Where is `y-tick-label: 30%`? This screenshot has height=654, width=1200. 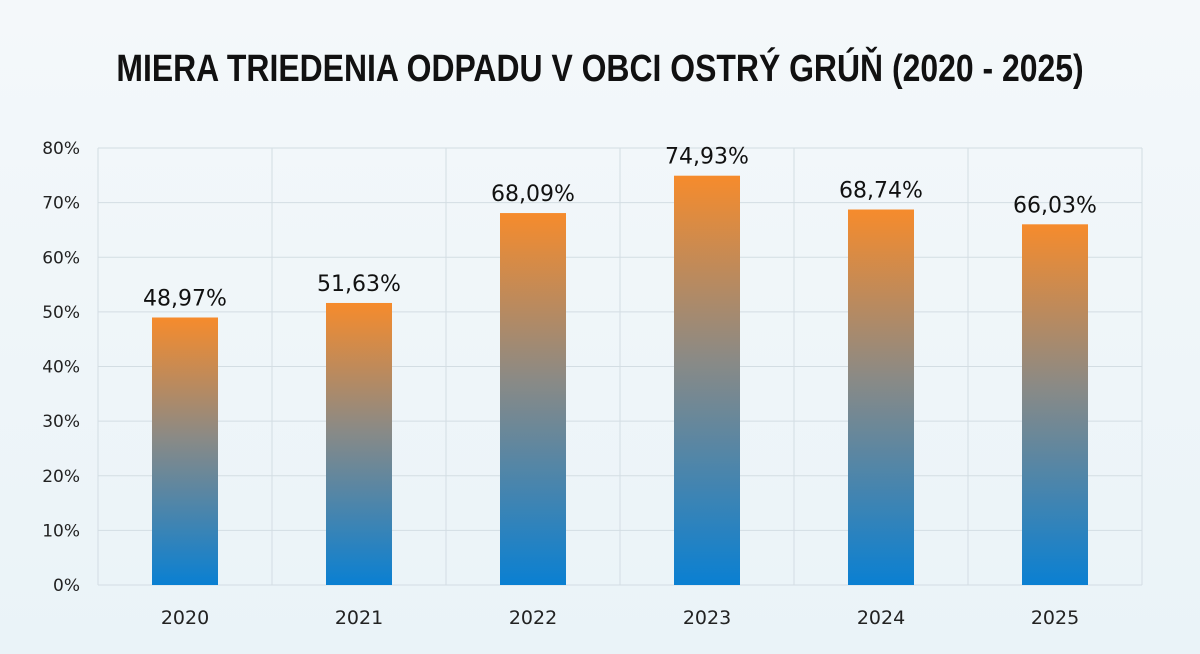 y-tick-label: 30% is located at coordinates (61, 422).